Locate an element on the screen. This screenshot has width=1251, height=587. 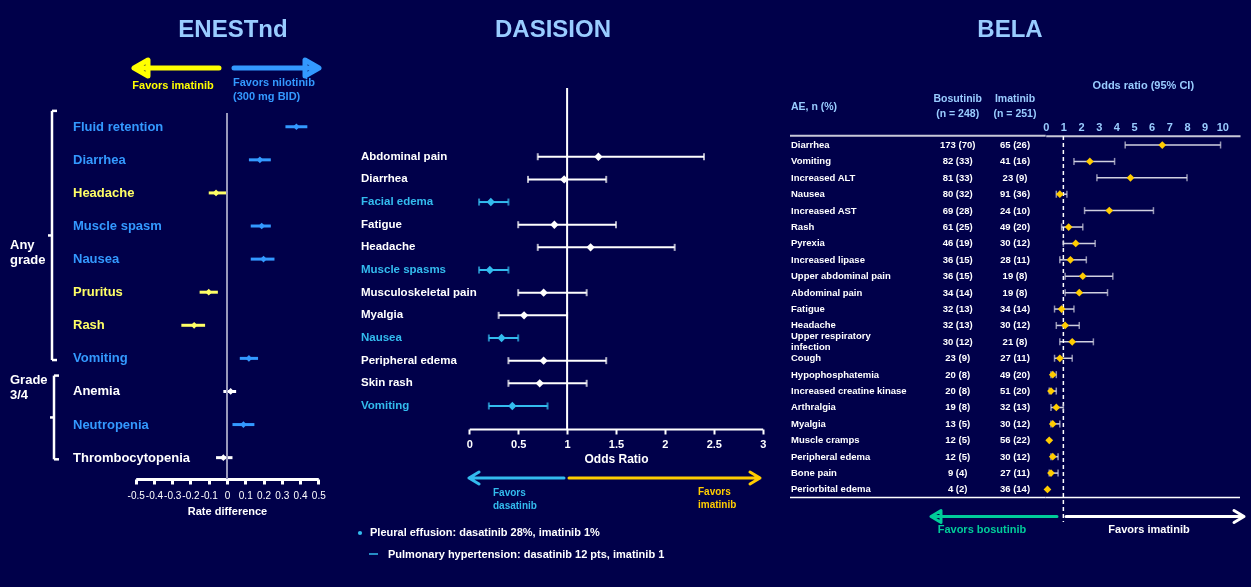
x-tick-label: 6 is located at coordinates (1152, 127).